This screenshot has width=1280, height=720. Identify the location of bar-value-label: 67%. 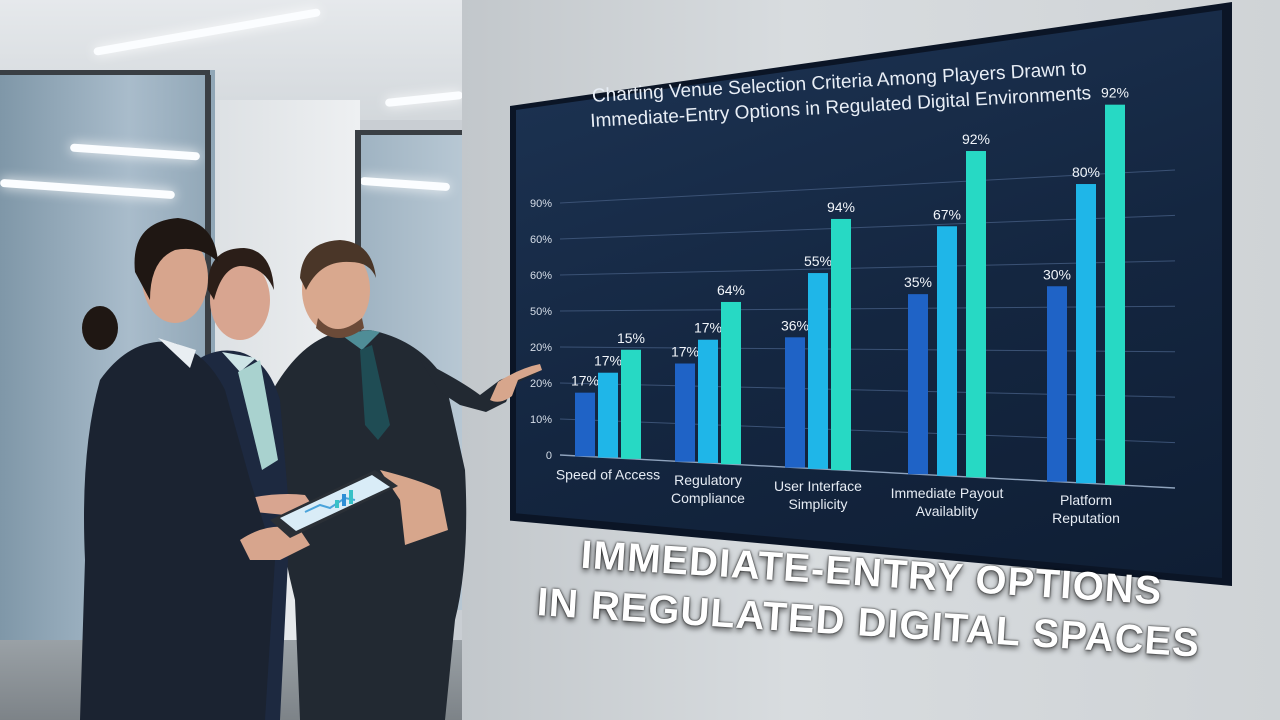
(947, 214).